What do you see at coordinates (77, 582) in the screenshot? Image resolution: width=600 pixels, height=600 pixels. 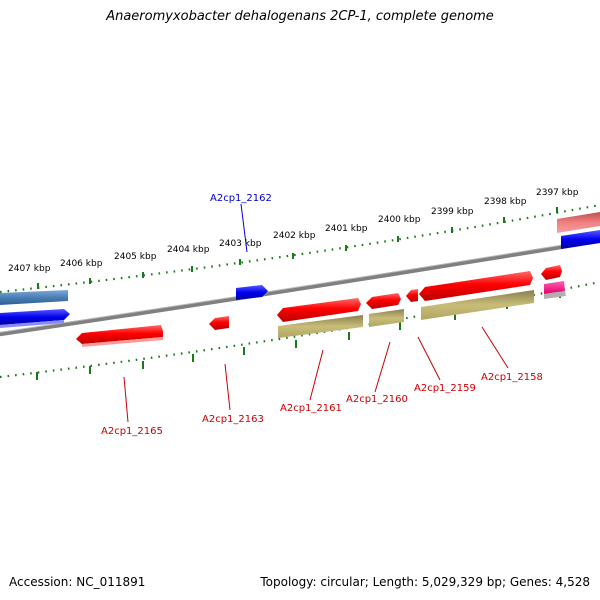 I see `accession-text: Accession: NC_011891` at bounding box center [77, 582].